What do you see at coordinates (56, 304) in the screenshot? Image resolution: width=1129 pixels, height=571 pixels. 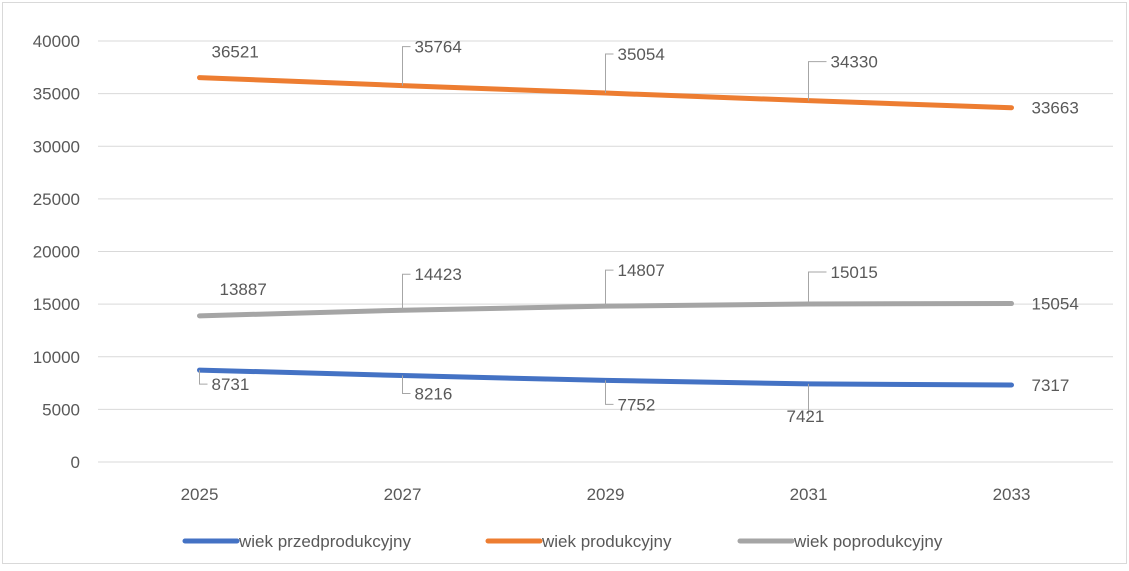 I see `y-tick-label: 15000` at bounding box center [56, 304].